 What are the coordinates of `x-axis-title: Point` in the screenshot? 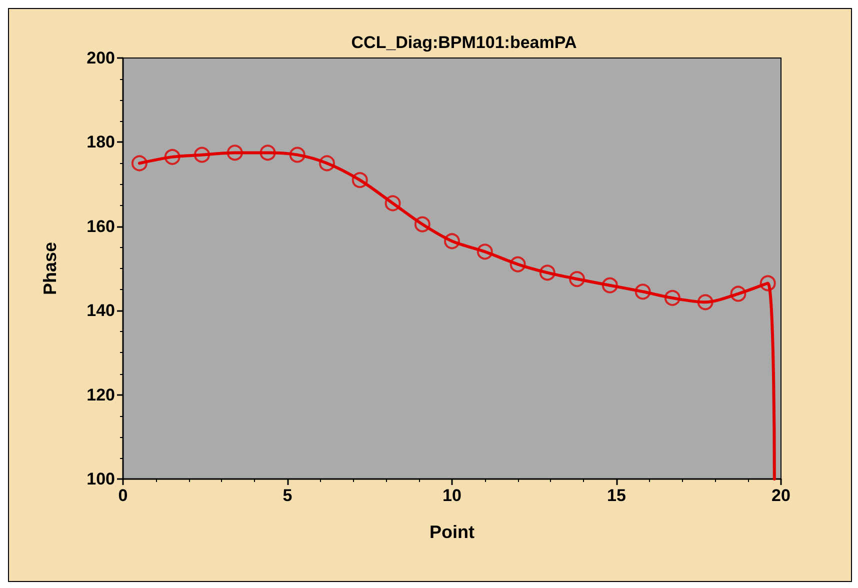 It's located at (452, 532).